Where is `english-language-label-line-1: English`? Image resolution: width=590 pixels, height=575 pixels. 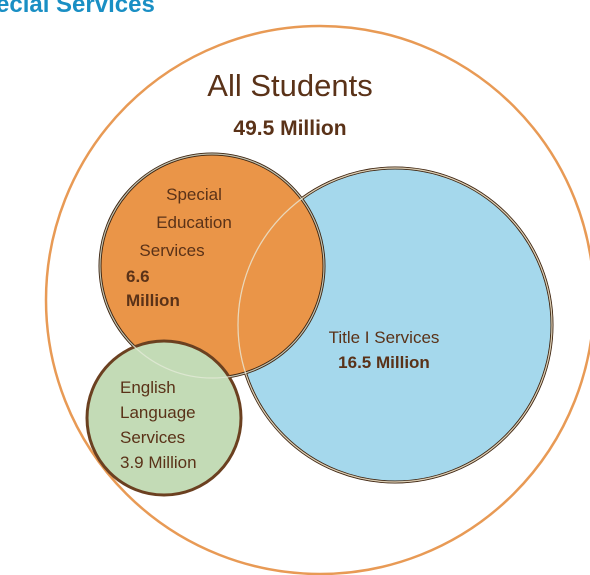 english-language-label-line-1: English is located at coordinates (148, 387).